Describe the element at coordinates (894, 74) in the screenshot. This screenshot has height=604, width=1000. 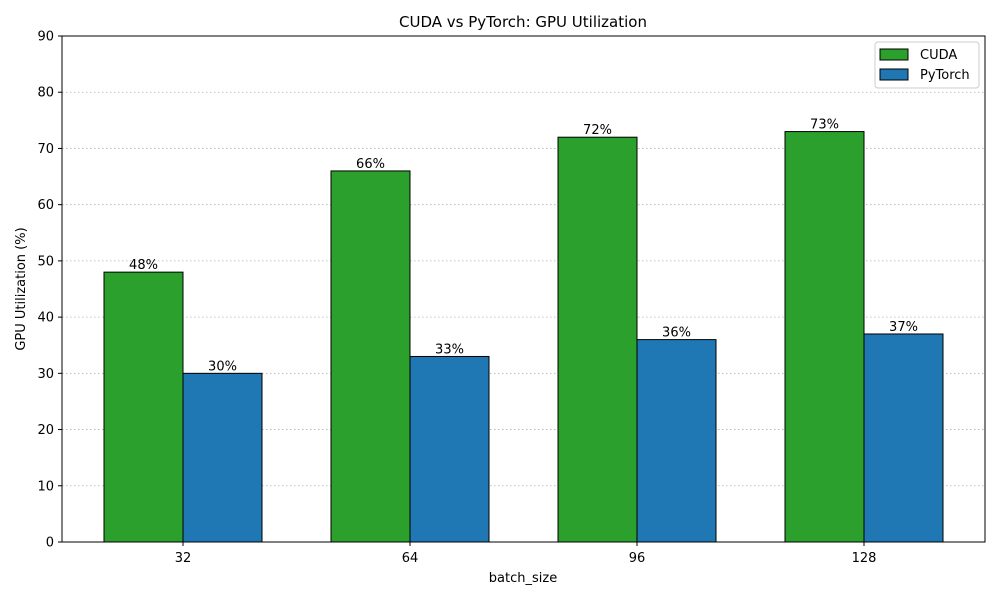
I see `legend-swatch-pytorch` at that location.